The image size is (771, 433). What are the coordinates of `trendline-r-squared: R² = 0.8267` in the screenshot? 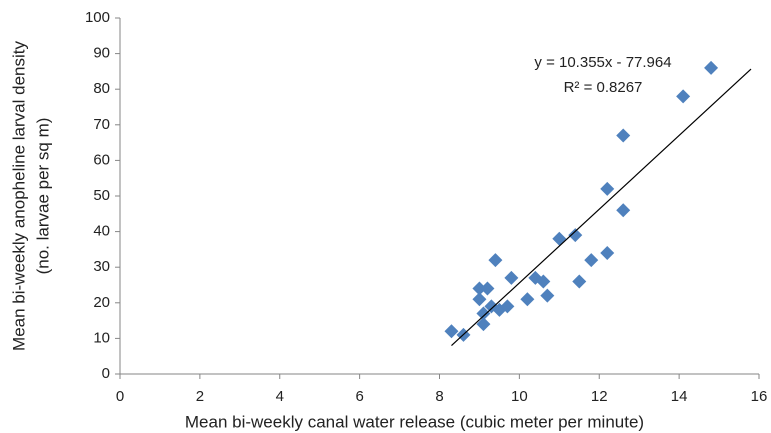 It's located at (603, 87).